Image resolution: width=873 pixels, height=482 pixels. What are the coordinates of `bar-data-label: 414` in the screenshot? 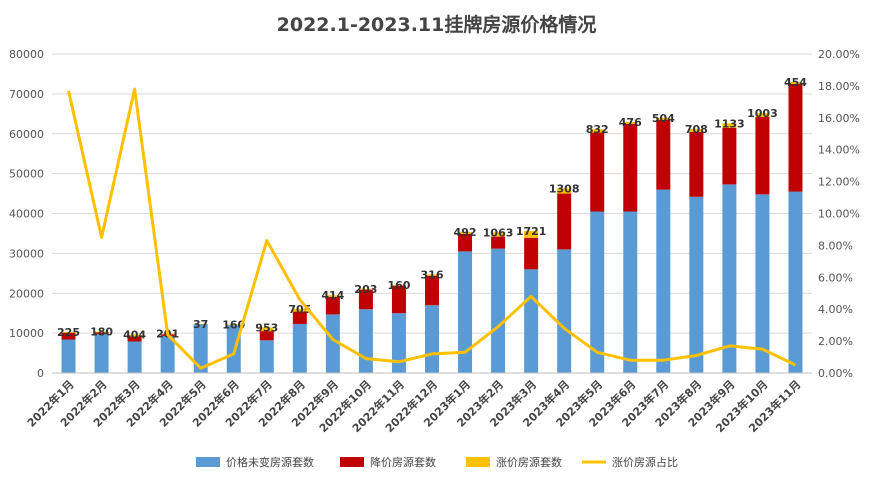 It's located at (332, 295).